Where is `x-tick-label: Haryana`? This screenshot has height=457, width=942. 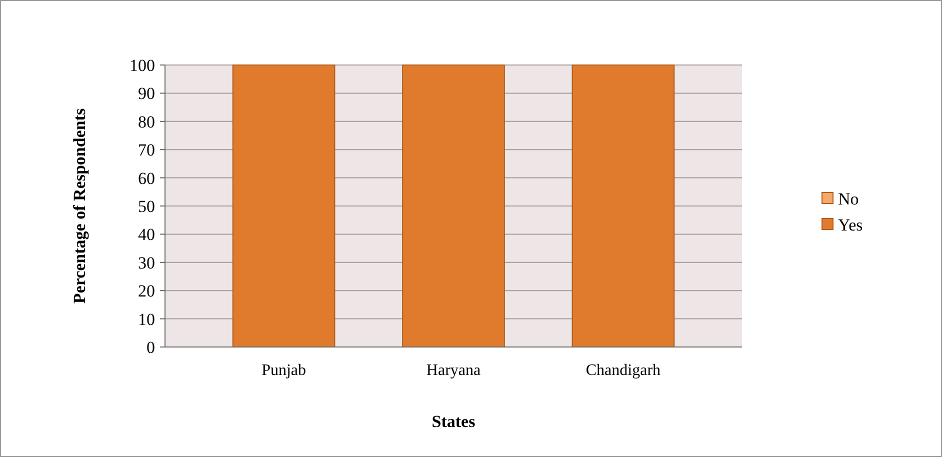 x-tick-label: Haryana is located at coordinates (453, 370).